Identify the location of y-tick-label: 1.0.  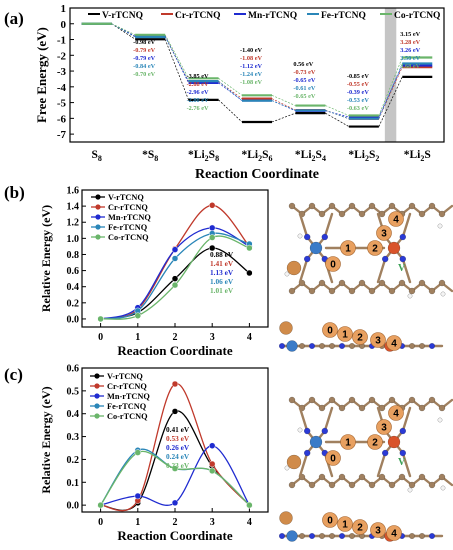
(73, 239).